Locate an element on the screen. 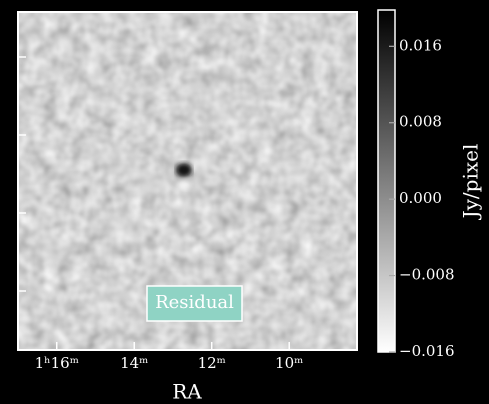  annotation-box is located at coordinates (194, 303).